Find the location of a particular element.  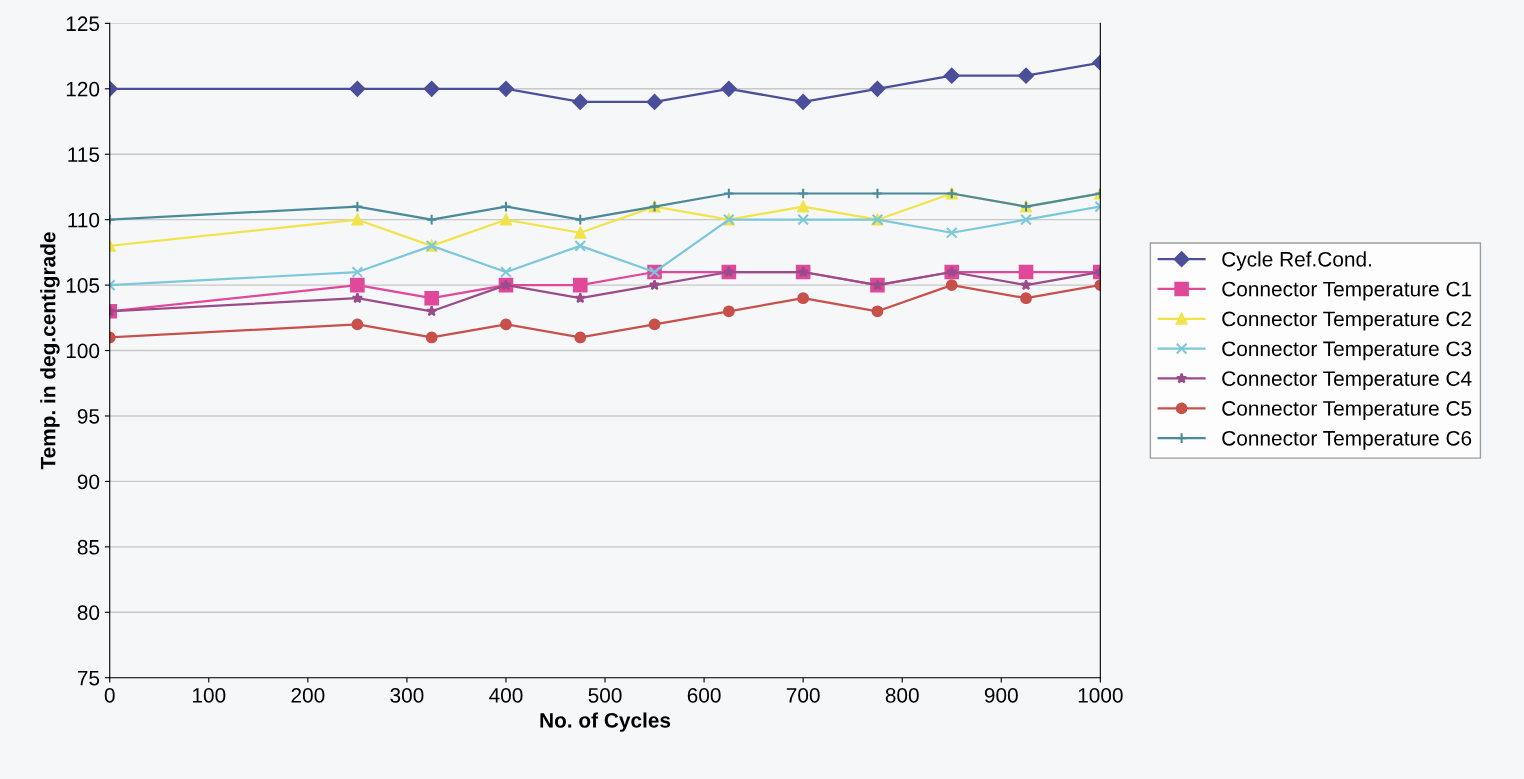

x-tick-label: 0 is located at coordinates (109, 695).